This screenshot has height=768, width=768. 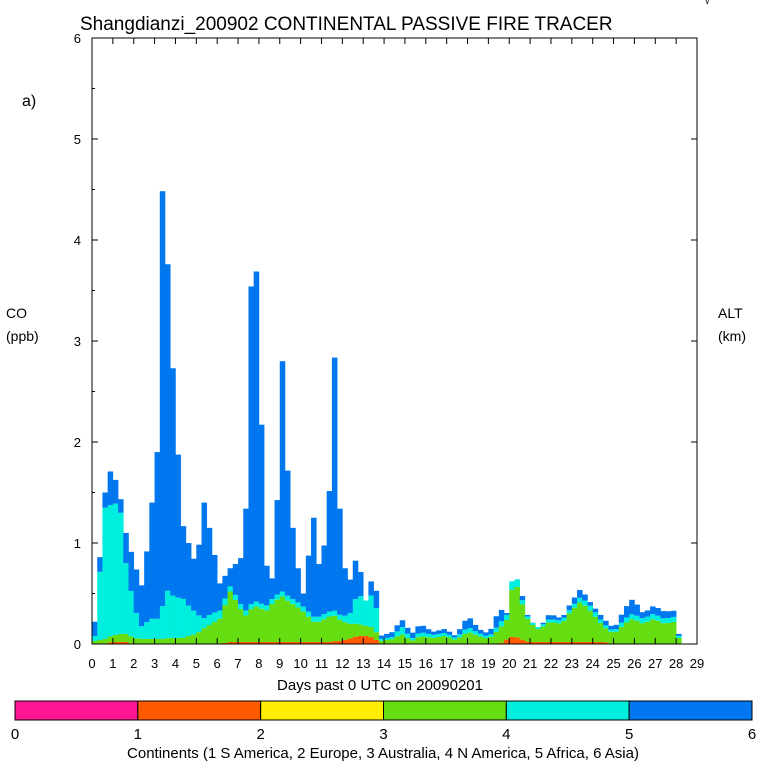 I want to click on x-tick-label: 13, so click(x=363, y=663).